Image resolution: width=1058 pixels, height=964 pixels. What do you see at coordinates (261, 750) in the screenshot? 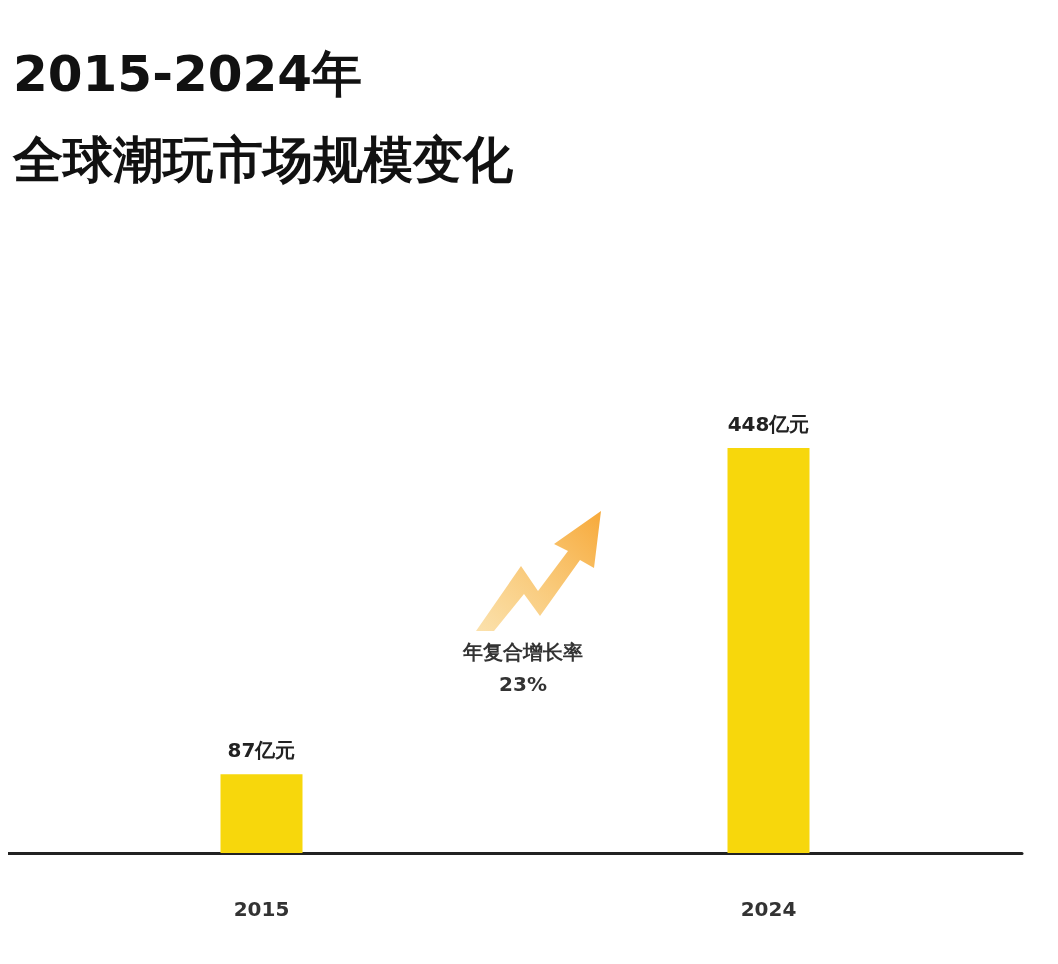
I see `data-label: 87亿元` at bounding box center [261, 750].